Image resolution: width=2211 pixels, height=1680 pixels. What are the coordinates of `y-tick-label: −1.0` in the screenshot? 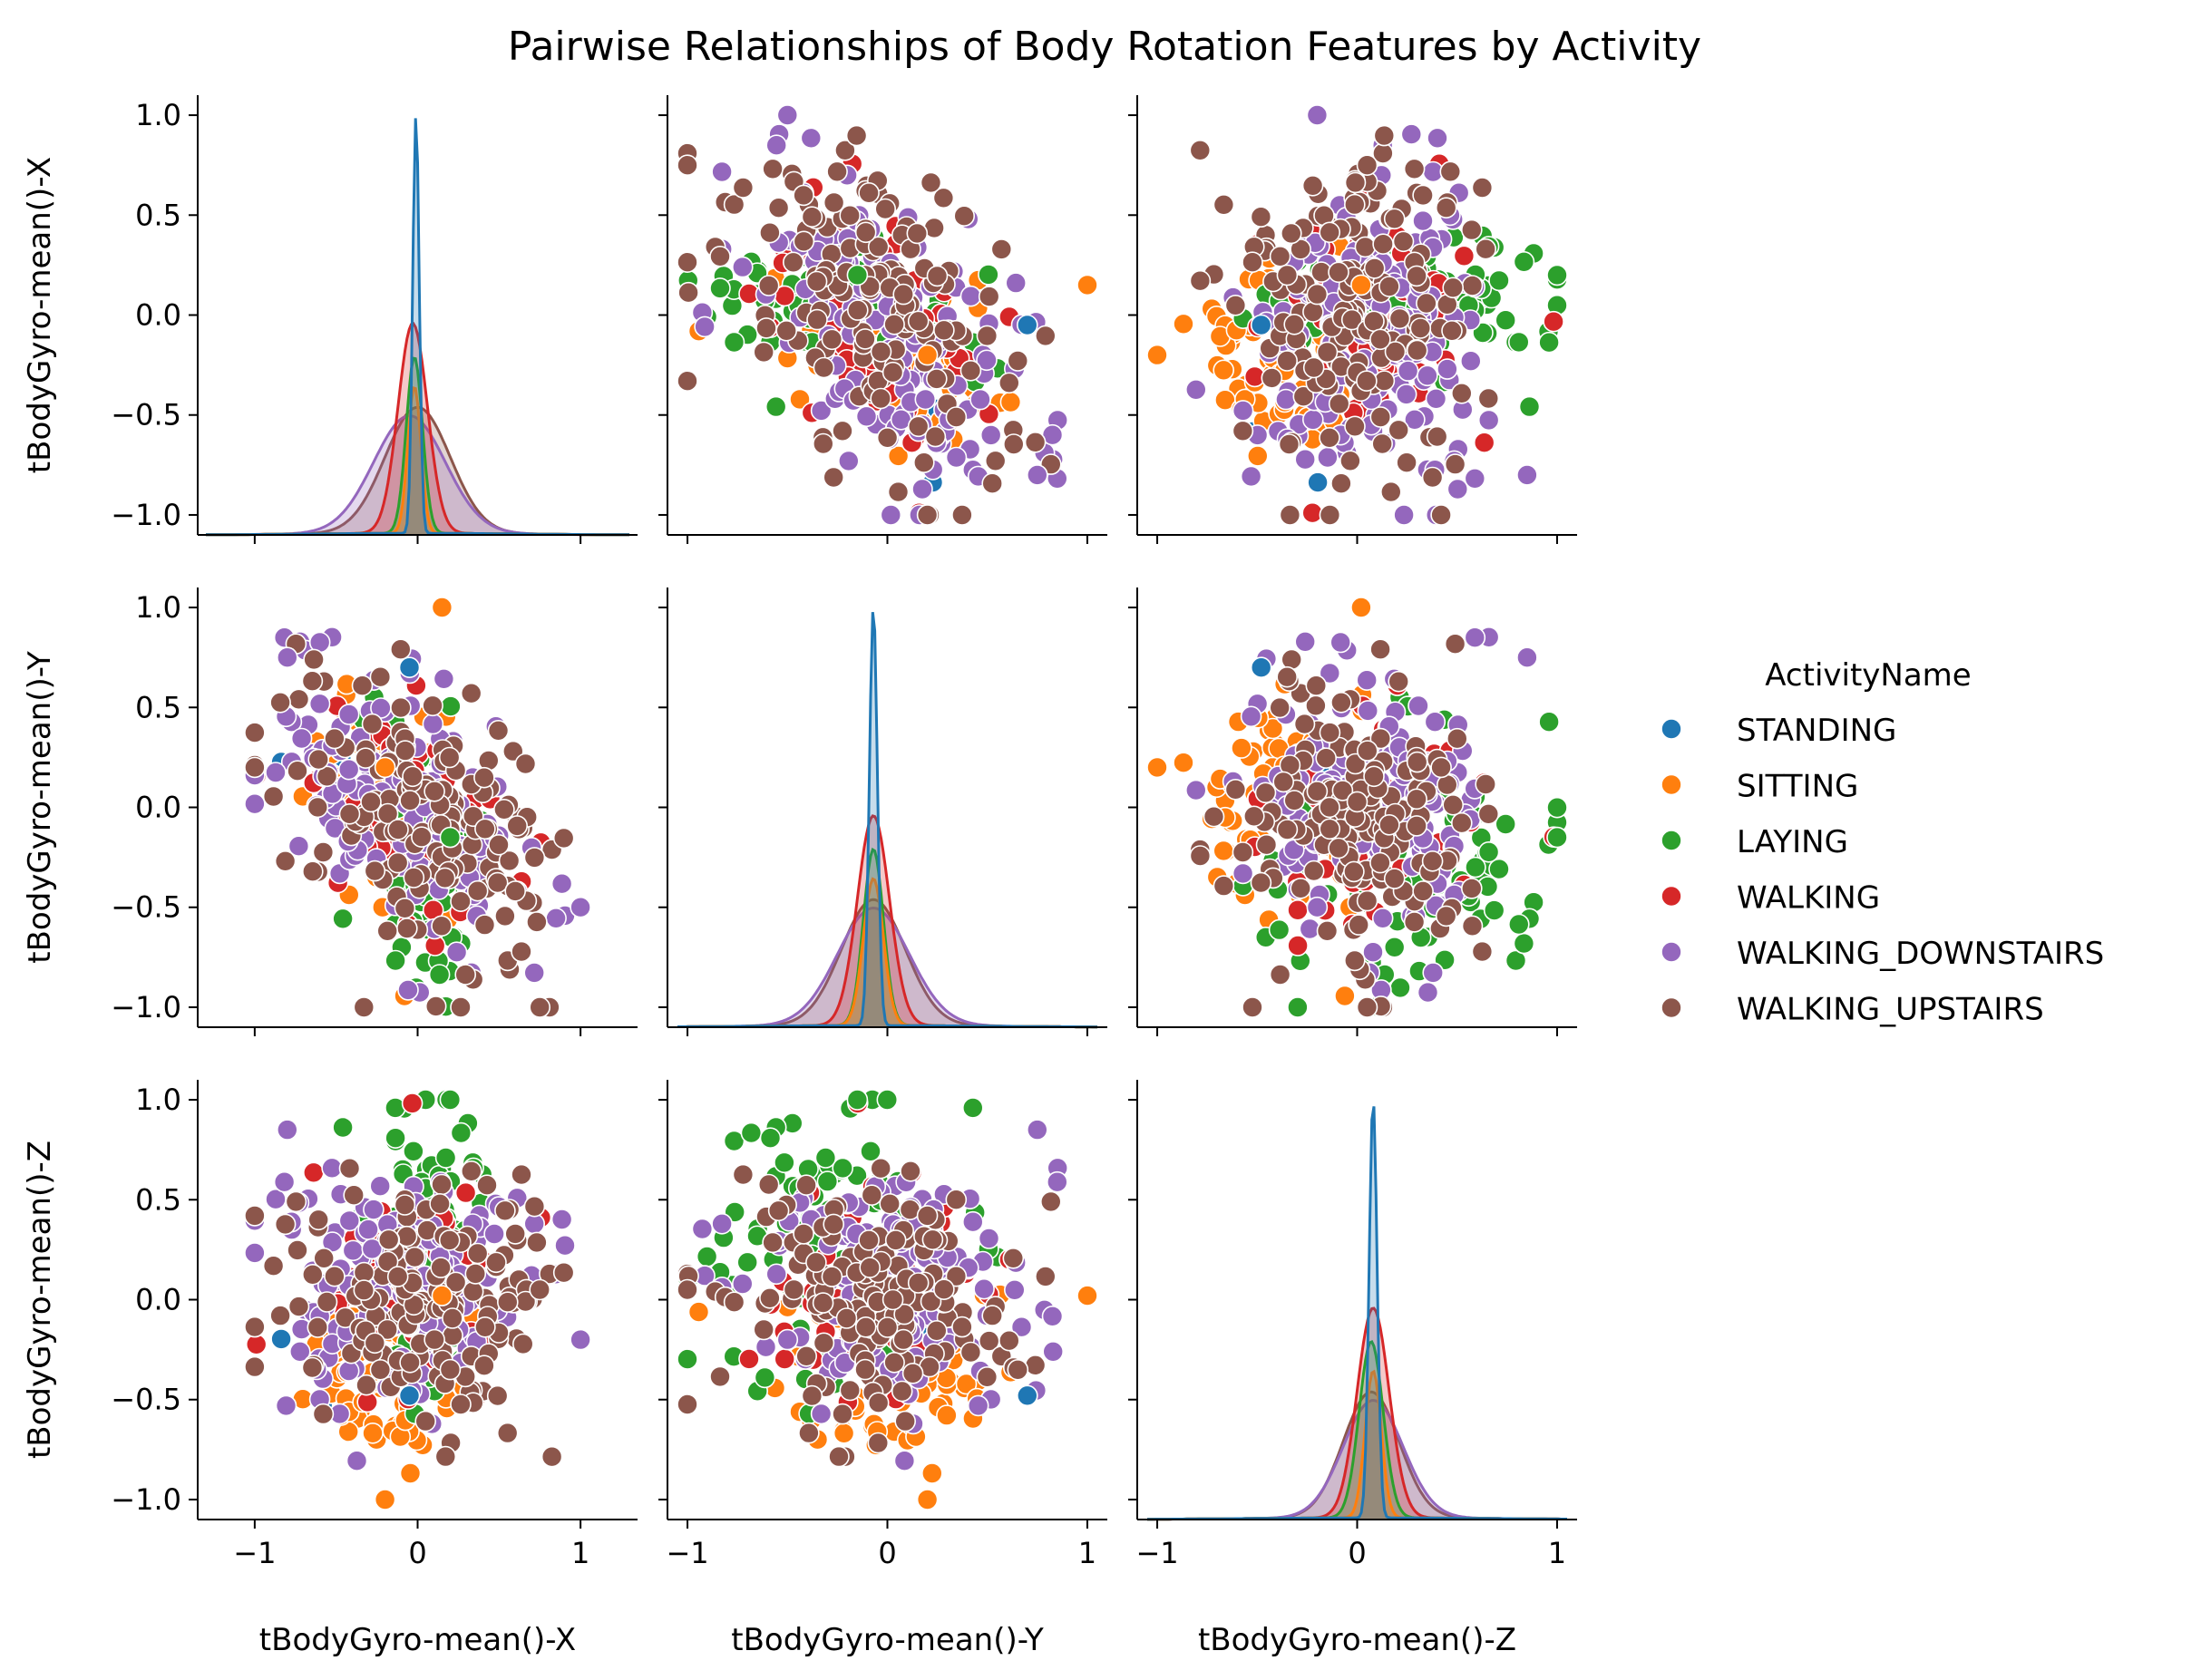 It's located at (146, 1007).